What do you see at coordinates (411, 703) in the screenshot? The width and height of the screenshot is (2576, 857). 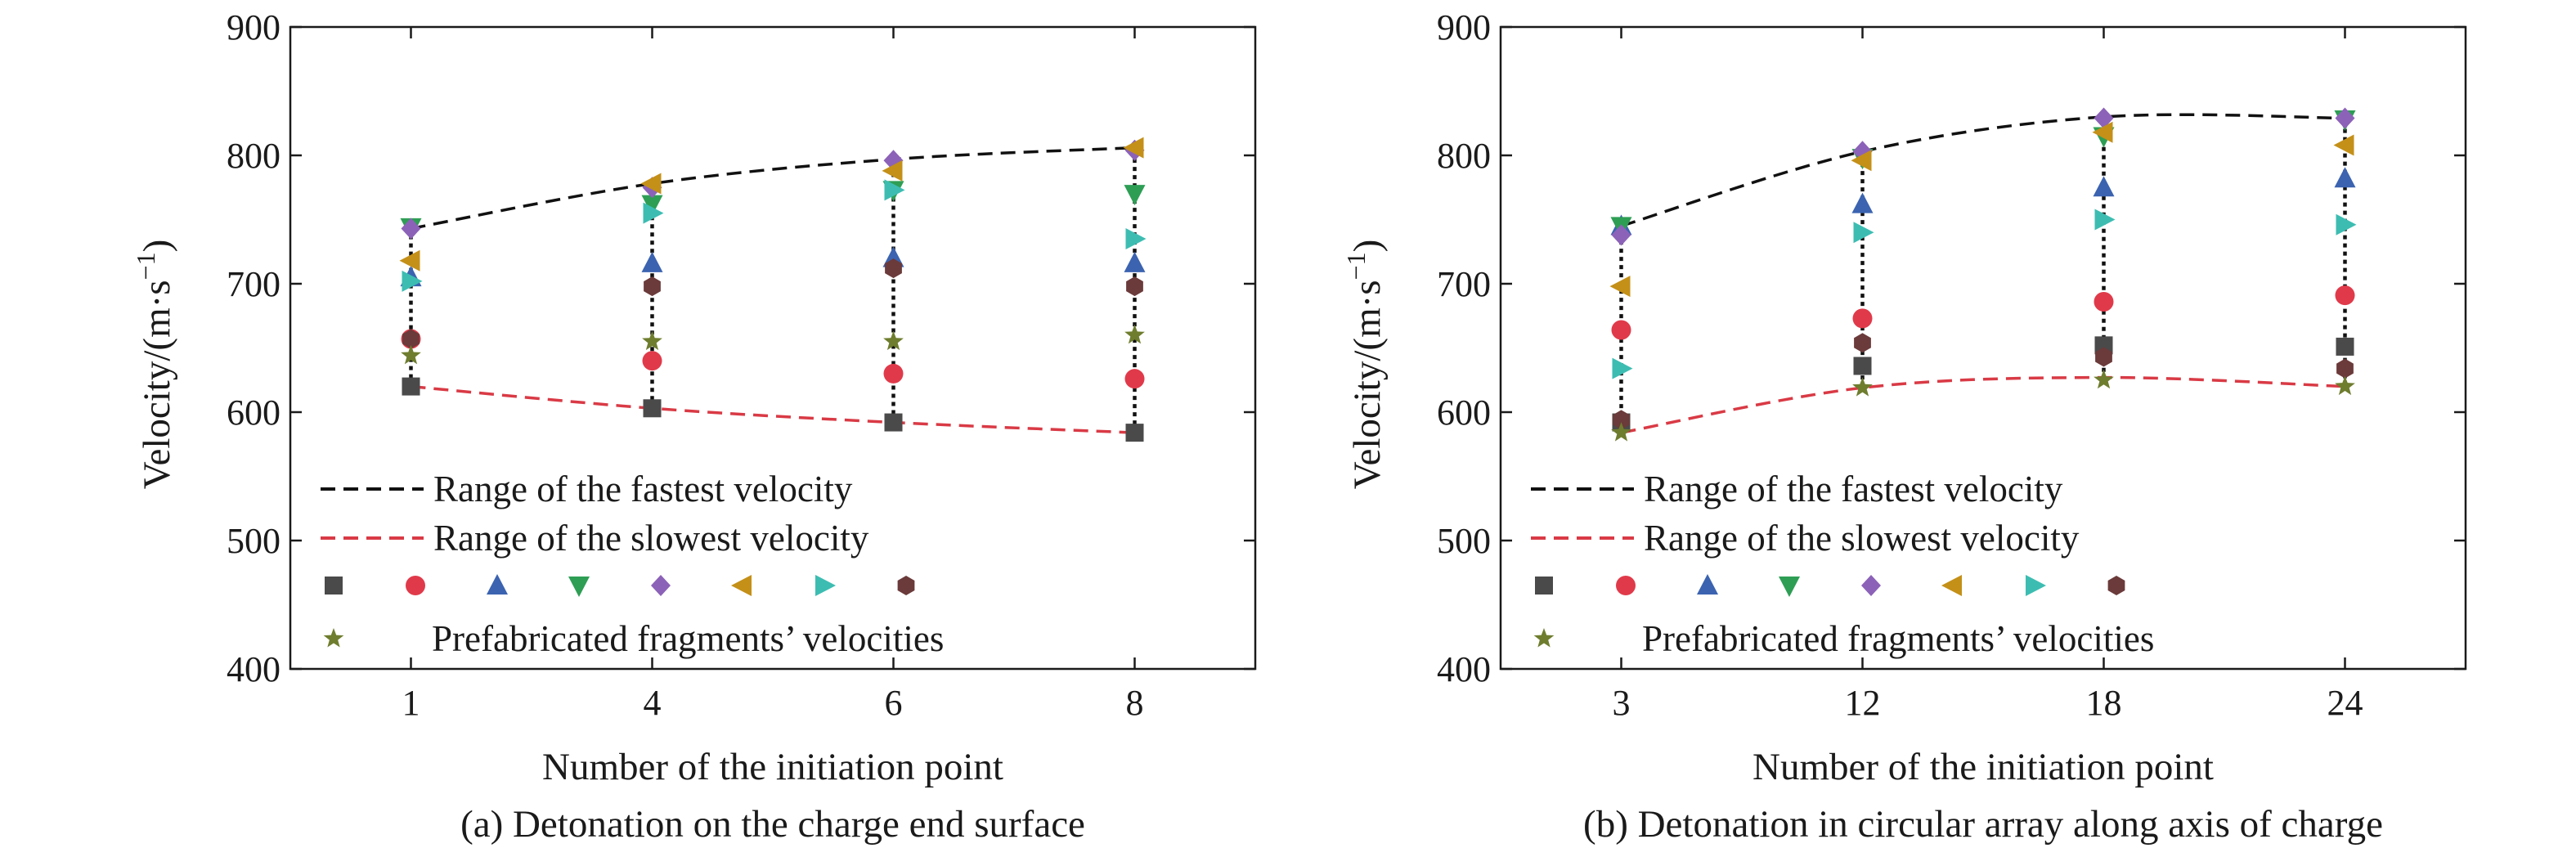 I see `x-tick-label: 1` at bounding box center [411, 703].